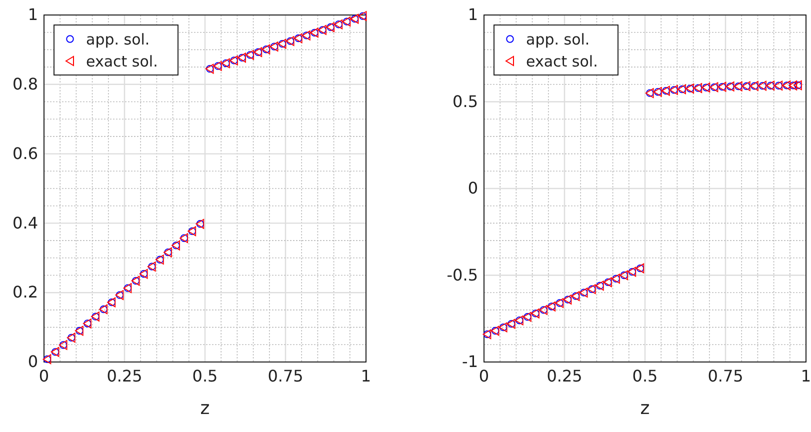 Image resolution: width=811 pixels, height=432 pixels. I want to click on y-tick-label: 0.2, so click(25, 292).